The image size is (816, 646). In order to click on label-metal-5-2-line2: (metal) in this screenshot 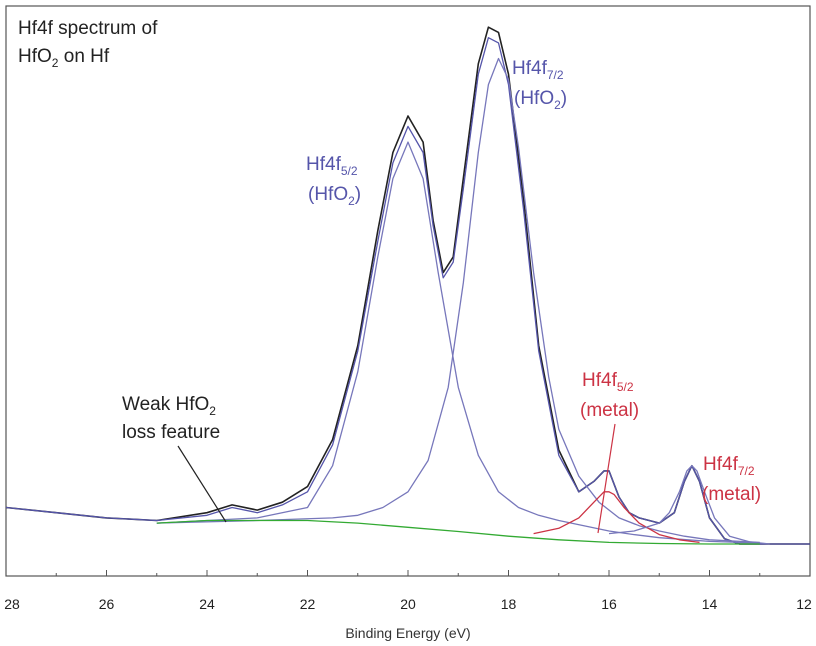, I will do `click(609, 410)`.